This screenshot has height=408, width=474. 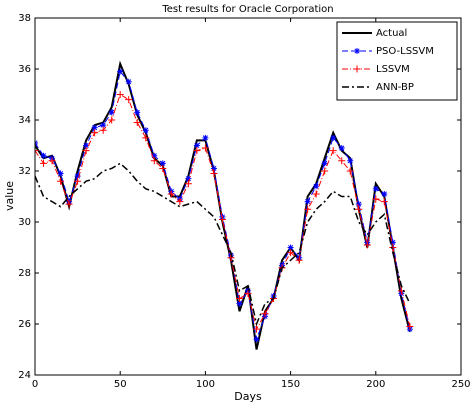 I want to click on legend-label: Actual, so click(x=391, y=33).